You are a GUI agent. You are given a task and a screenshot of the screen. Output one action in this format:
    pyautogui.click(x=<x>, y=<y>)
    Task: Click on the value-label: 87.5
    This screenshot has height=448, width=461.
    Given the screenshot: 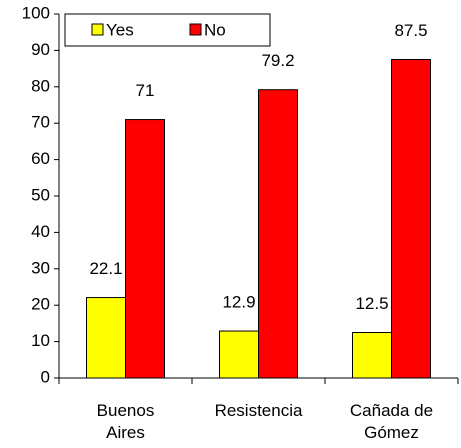 What is the action you would take?
    pyautogui.click(x=410, y=30)
    